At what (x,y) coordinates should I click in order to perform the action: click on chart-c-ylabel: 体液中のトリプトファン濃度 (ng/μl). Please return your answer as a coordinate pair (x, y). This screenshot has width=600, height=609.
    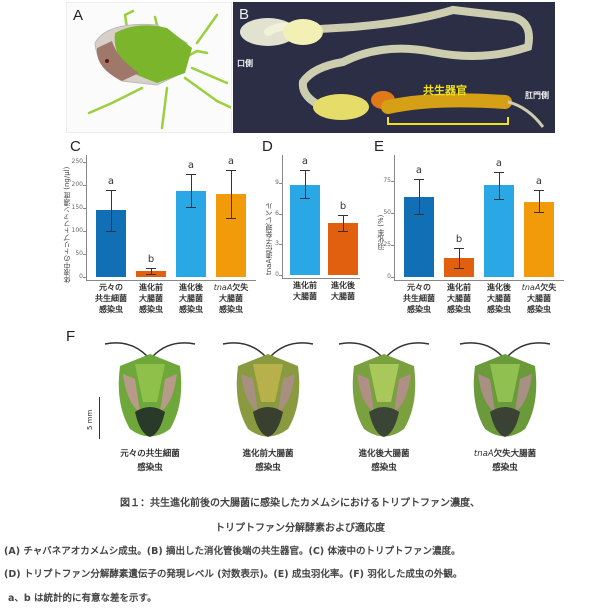
    Looking at the image, I should click on (67, 224).